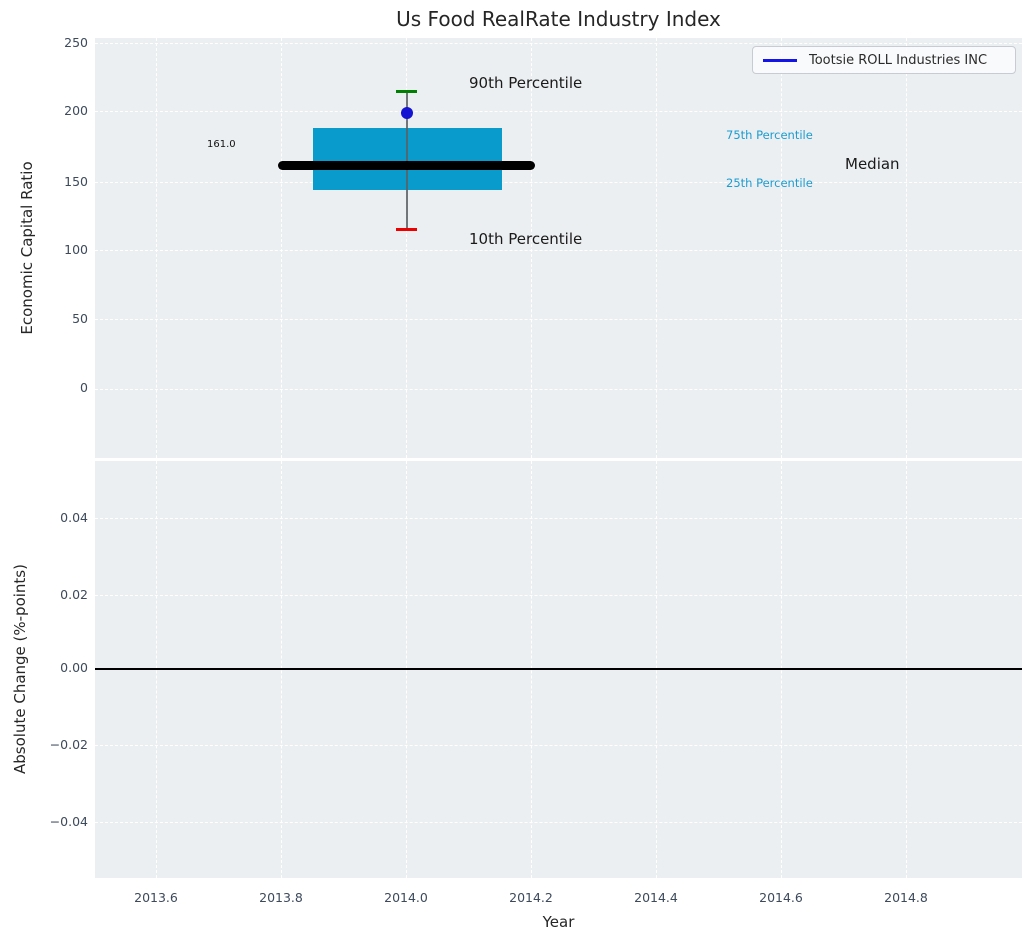 Image resolution: width=1034 pixels, height=942 pixels. What do you see at coordinates (76, 110) in the screenshot?
I see `ytick-label: 200` at bounding box center [76, 110].